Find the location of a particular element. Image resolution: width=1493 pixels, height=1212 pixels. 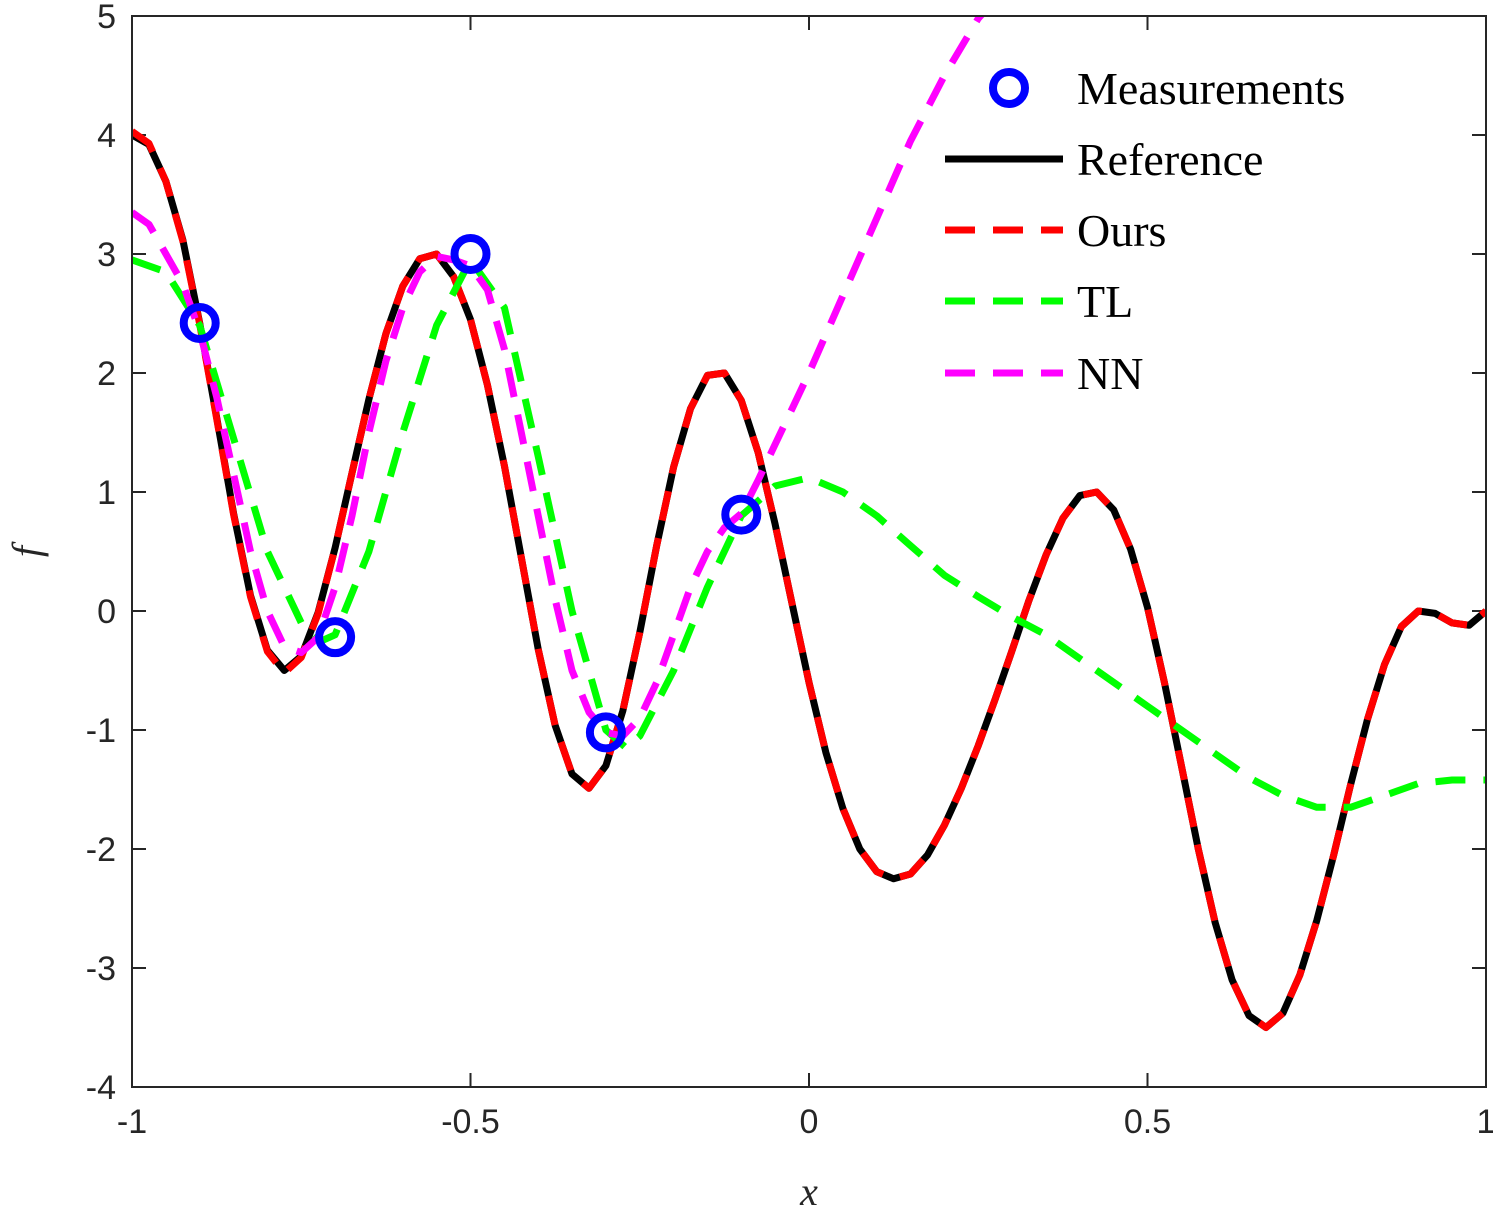

x-tick-label: 1 is located at coordinates (1485, 1122).